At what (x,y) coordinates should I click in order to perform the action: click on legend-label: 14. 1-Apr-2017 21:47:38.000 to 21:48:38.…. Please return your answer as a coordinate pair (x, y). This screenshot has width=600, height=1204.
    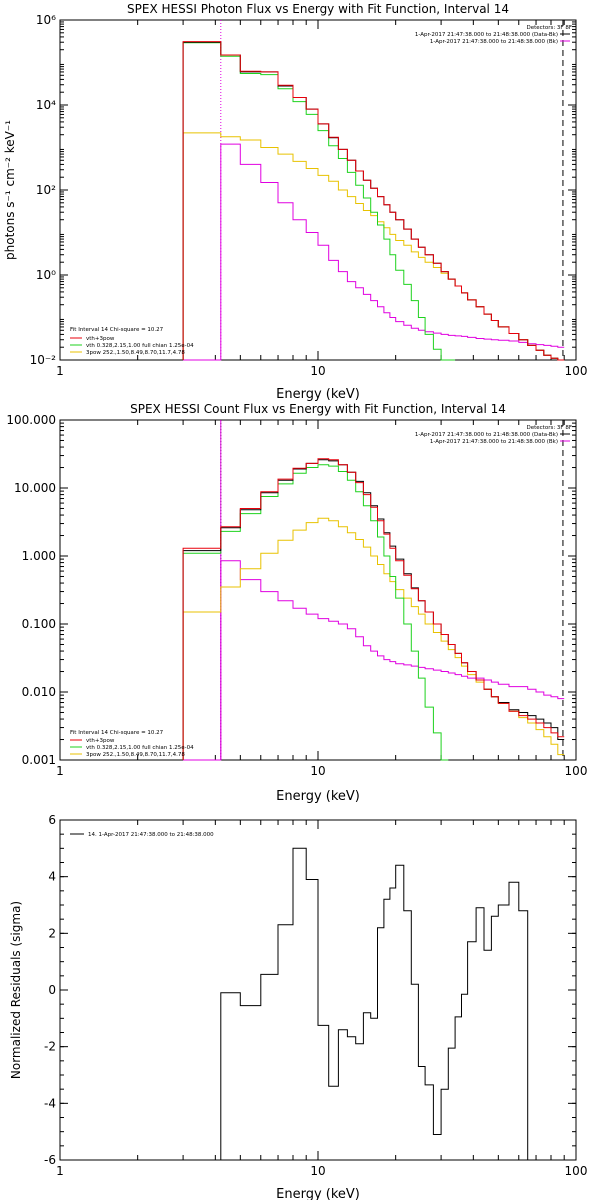
    Looking at the image, I should click on (151, 835).